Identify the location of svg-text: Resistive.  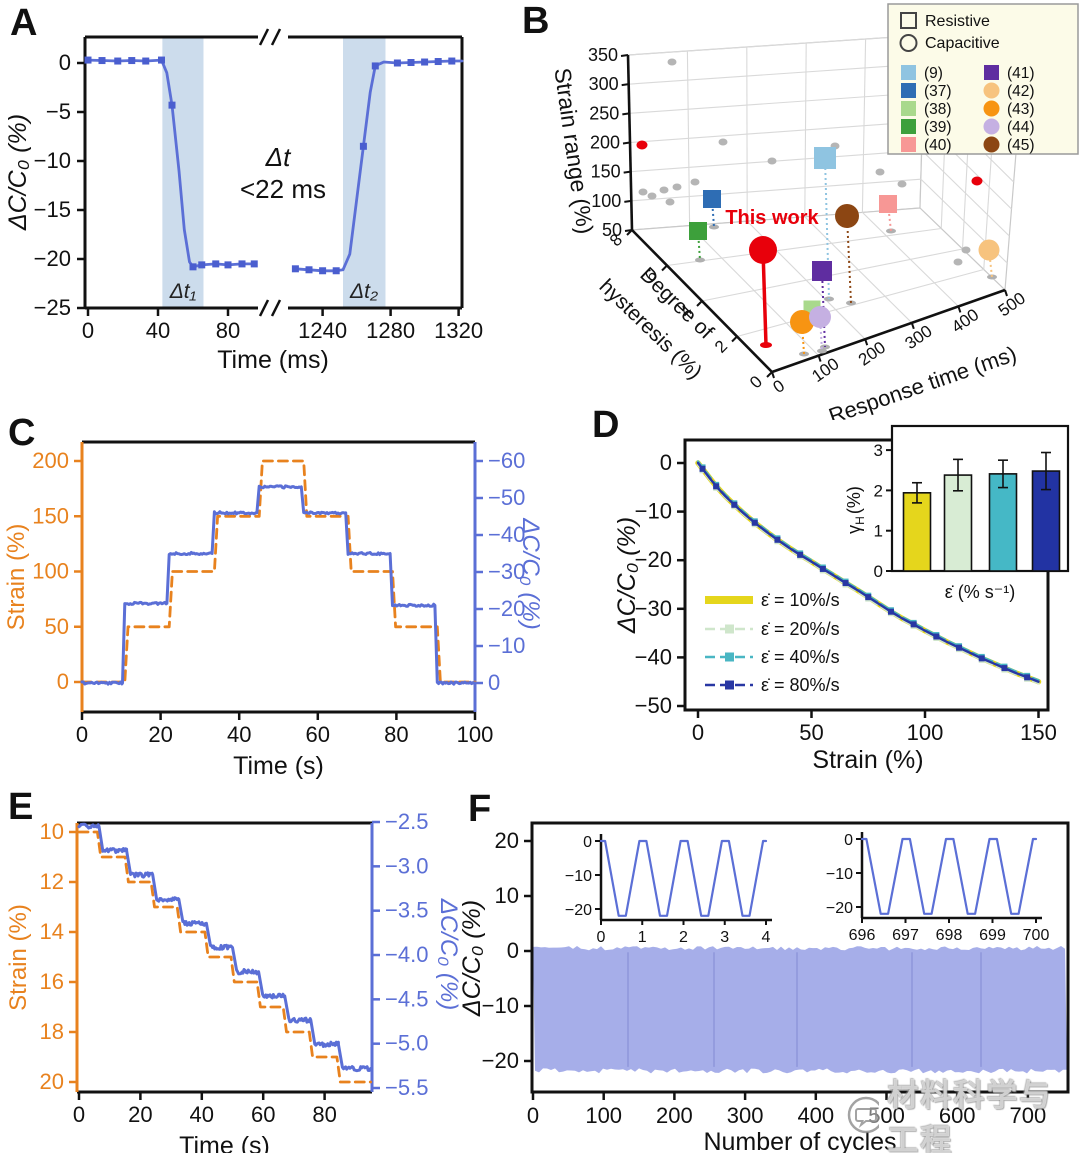
(957, 21).